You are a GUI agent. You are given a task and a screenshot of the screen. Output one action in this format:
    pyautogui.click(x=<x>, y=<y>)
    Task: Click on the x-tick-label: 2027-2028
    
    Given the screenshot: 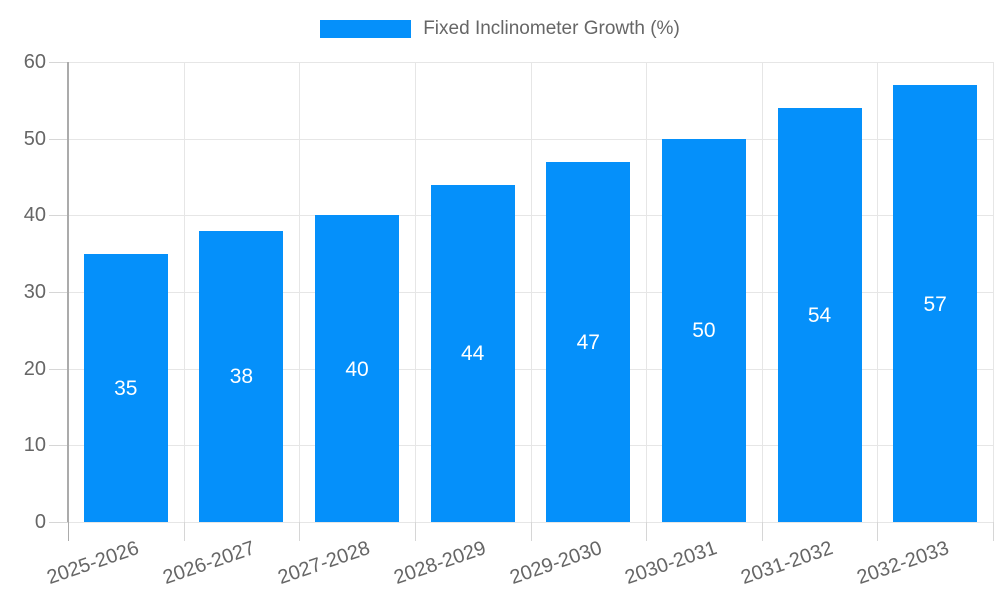 What is the action you would take?
    pyautogui.click(x=324, y=563)
    